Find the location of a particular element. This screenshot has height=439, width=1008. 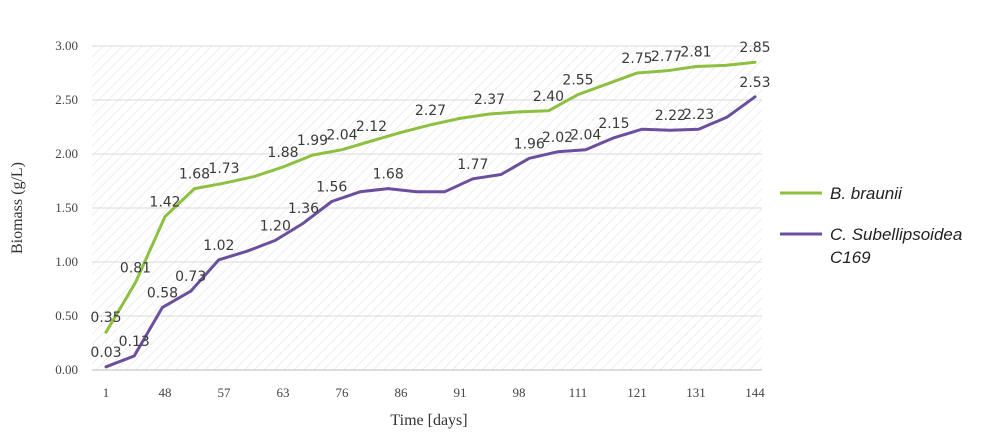

x-tick-label: 144 is located at coordinates (755, 392).